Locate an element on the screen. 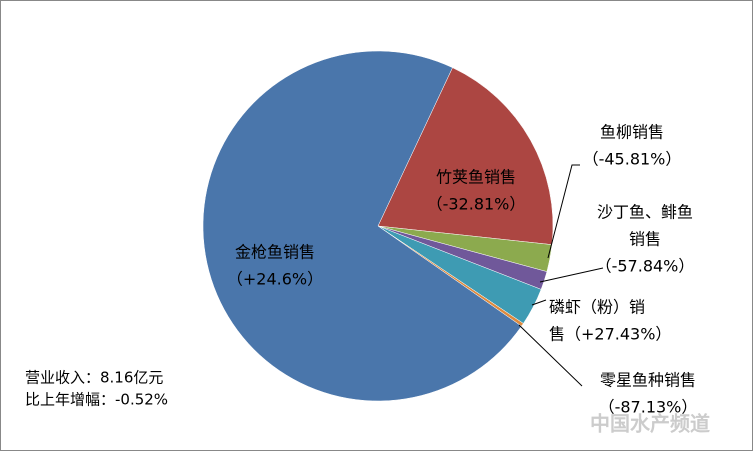 The image size is (753, 451). slice-label: 销售 is located at coordinates (645, 239).